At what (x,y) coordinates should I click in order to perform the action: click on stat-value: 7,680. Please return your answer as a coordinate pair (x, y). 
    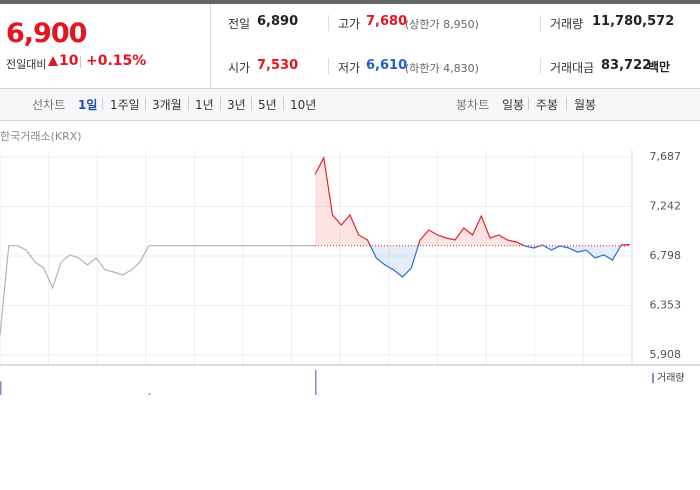
    Looking at the image, I should click on (387, 21).